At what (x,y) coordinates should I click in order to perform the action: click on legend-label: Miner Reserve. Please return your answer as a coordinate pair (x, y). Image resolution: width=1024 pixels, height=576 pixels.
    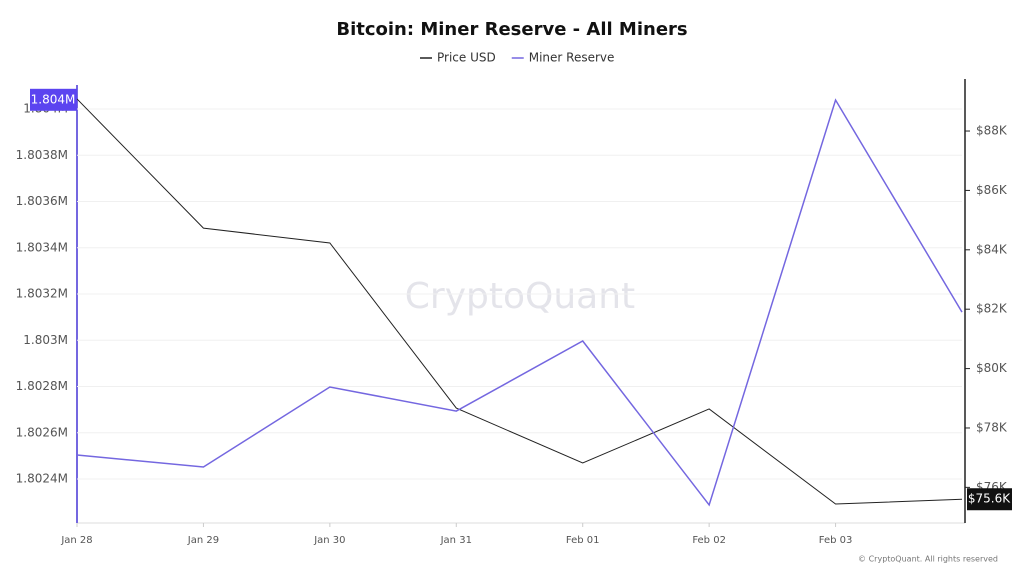
    Looking at the image, I should click on (572, 58).